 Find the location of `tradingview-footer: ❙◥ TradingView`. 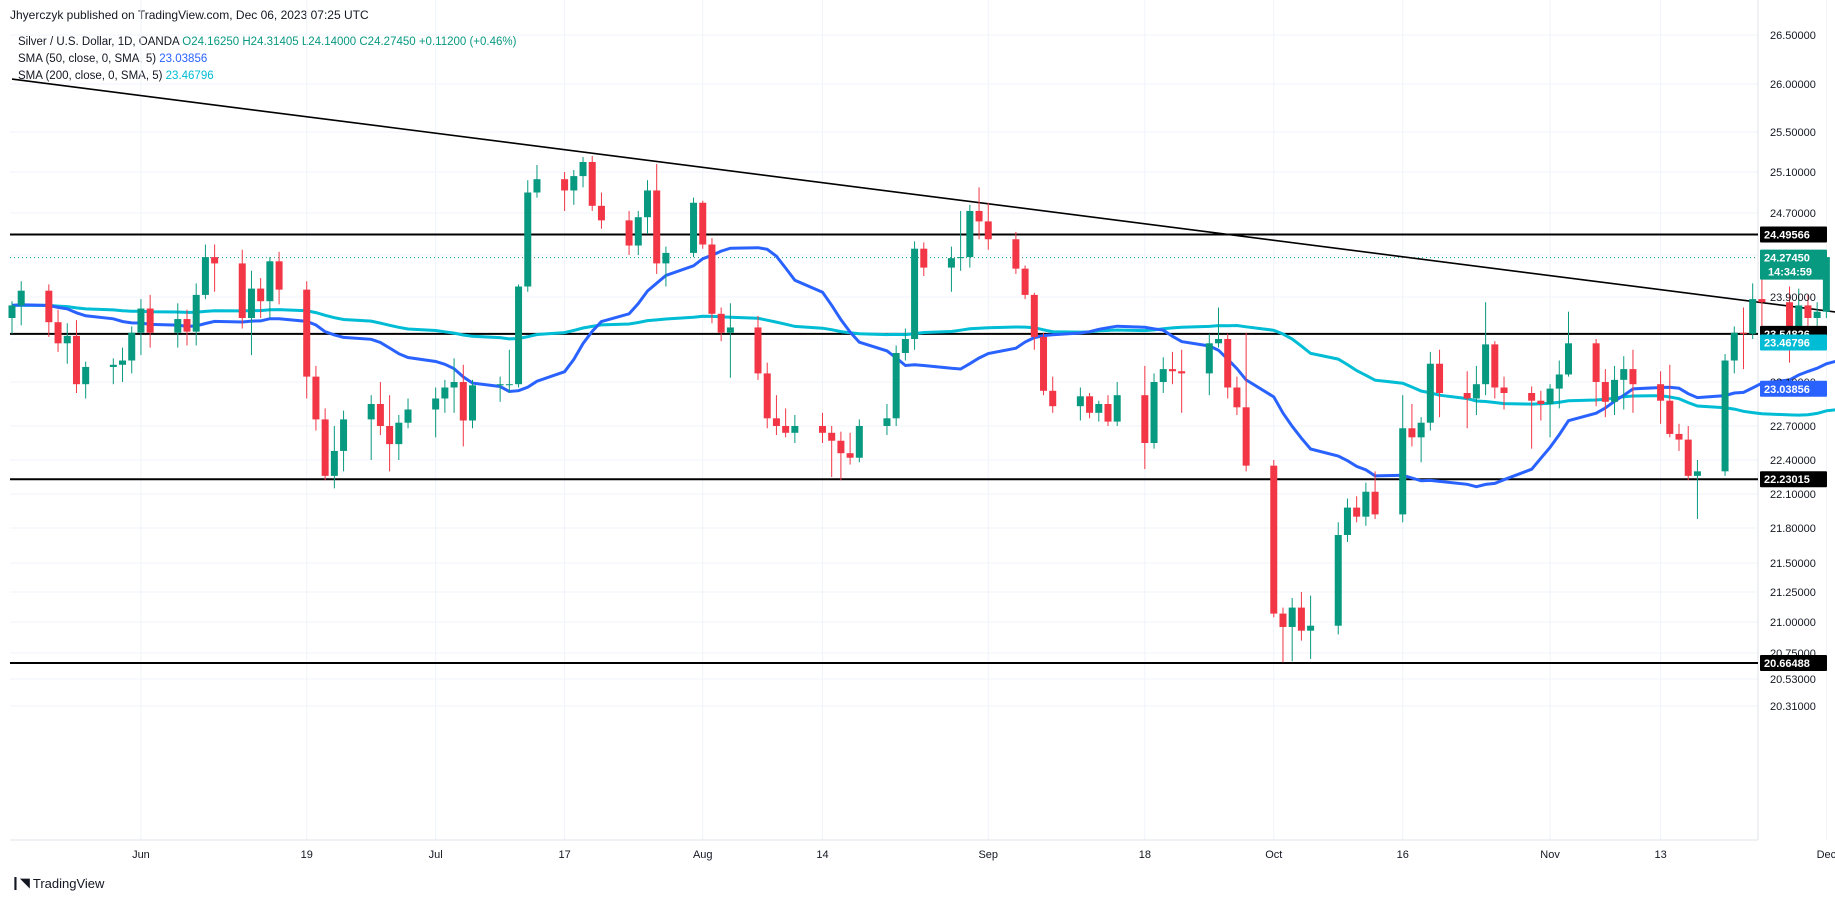

tradingview-footer: ❙◥ TradingView is located at coordinates (57, 883).